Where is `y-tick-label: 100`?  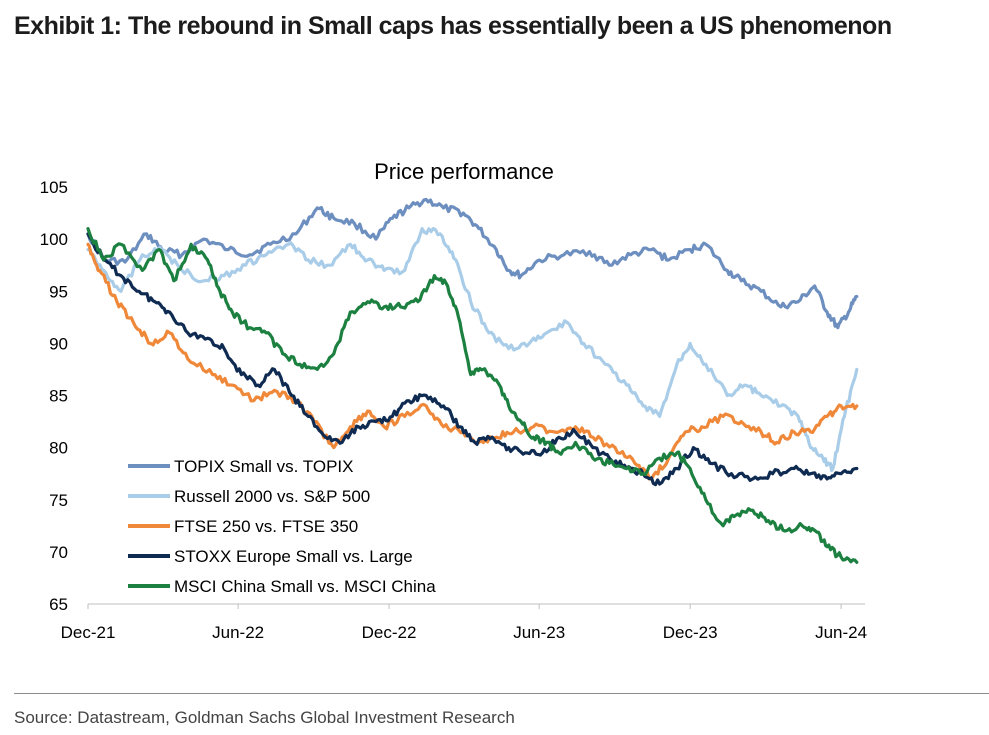
y-tick-label: 100 is located at coordinates (54, 239).